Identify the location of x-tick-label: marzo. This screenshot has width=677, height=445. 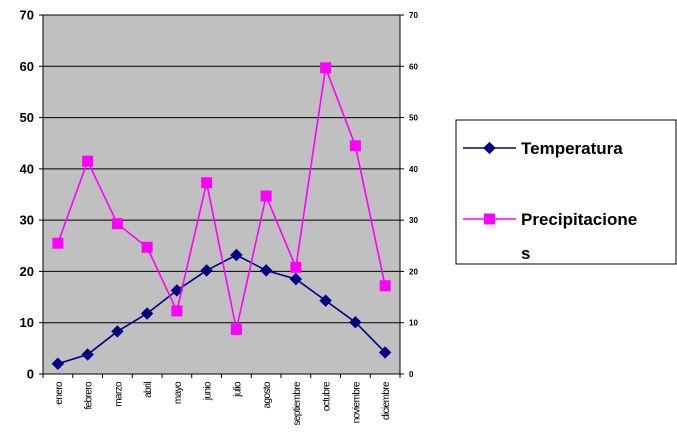
(118, 394).